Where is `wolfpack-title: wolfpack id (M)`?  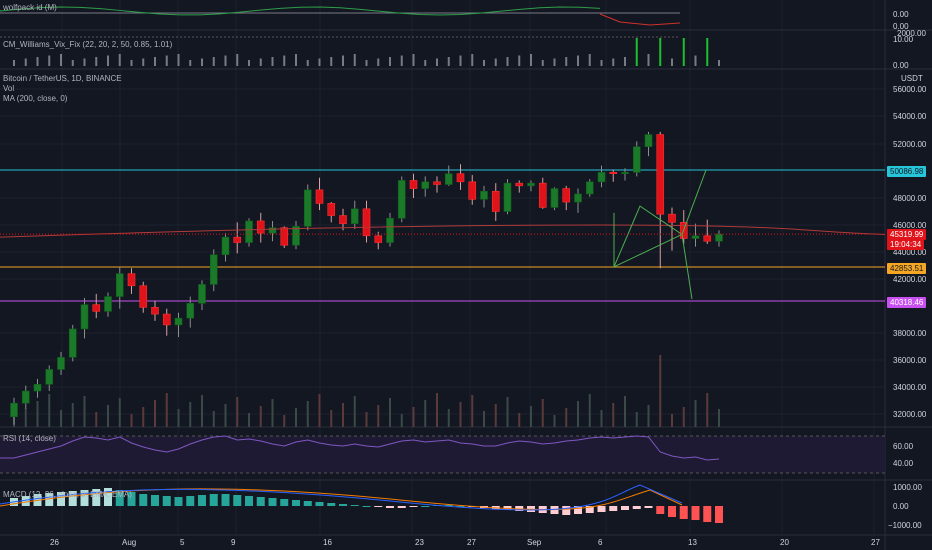 wolfpack-title: wolfpack id (M) is located at coordinates (30, 7).